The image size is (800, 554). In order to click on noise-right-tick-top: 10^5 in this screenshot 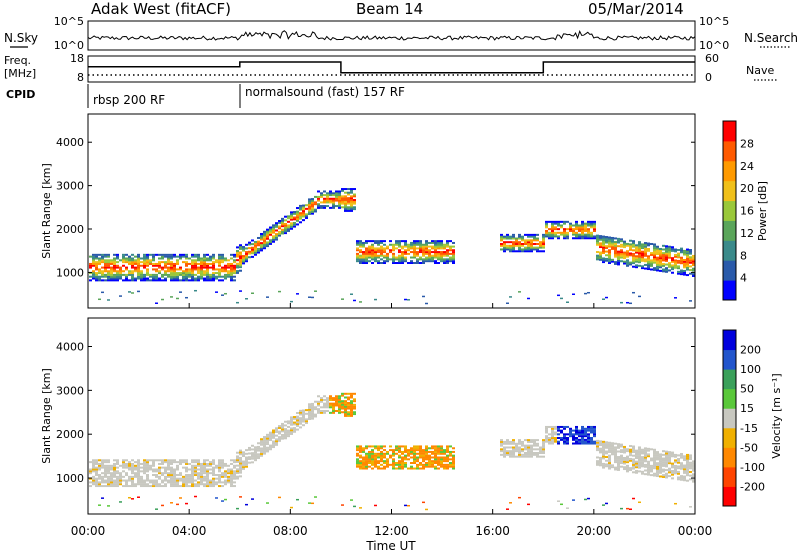, I will do `click(714, 21)`.